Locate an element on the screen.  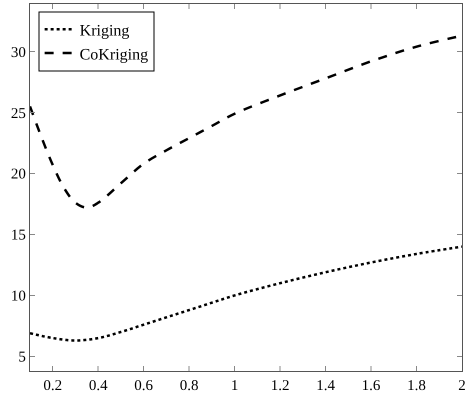
x-tick-label: 1.6 is located at coordinates (371, 386).